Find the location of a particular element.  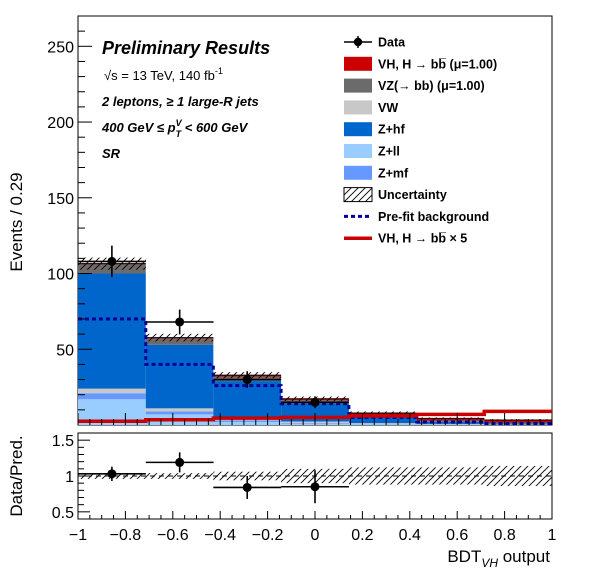

legend-item-9: VH, H → bb̅ × 5 is located at coordinates (405, 239).